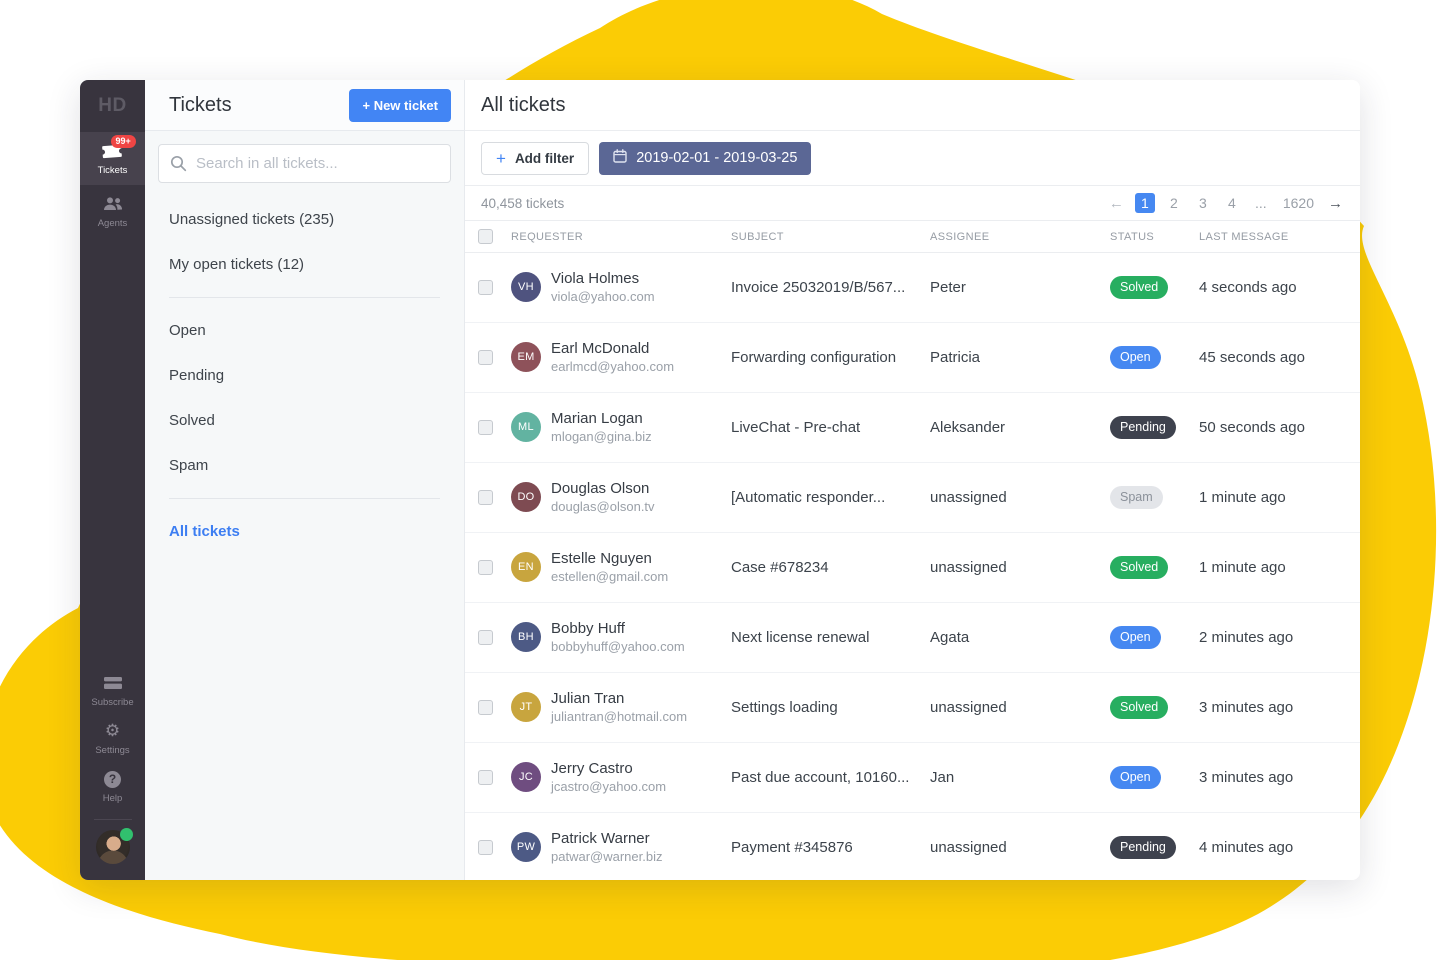  I want to click on ticket-subject: Forwarding configuration, so click(814, 357).